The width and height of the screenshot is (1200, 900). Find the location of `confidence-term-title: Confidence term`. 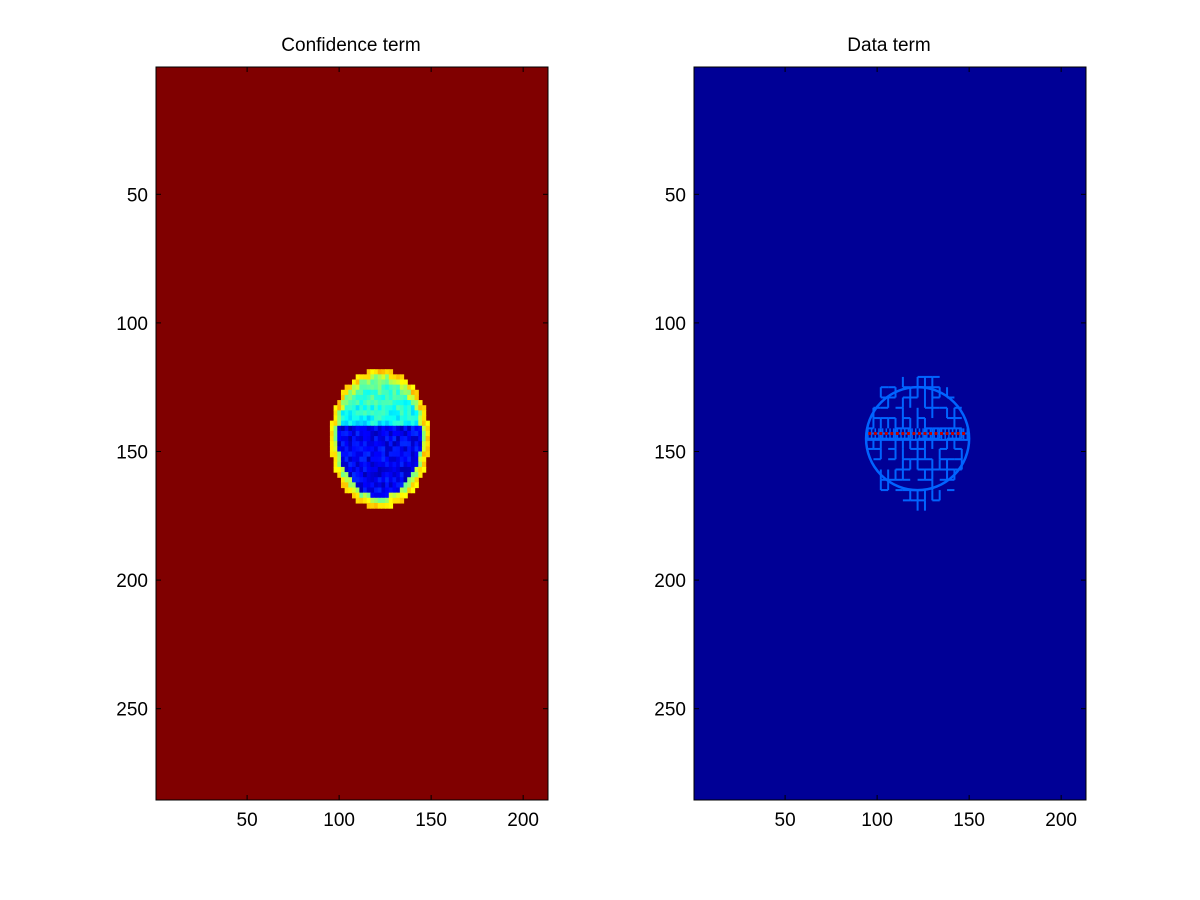

confidence-term-title: Confidence term is located at coordinates (350, 45).